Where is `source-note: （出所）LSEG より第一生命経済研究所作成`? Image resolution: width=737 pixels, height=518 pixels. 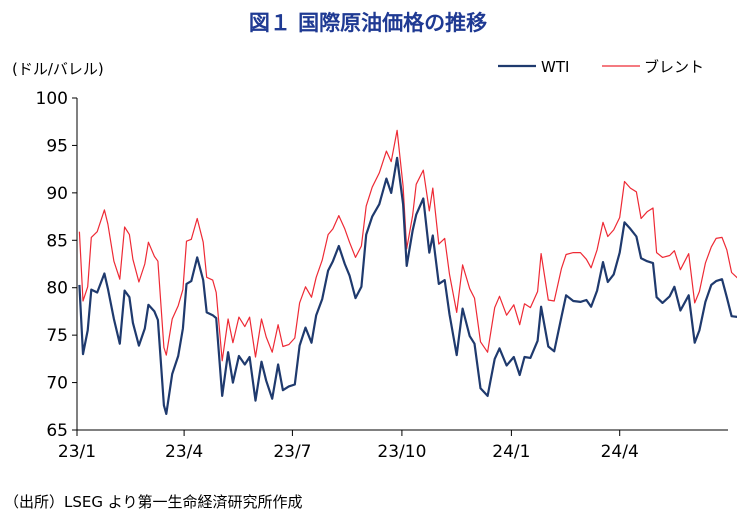
source-note: （出所）LSEG より第一生命経済研究所作成 is located at coordinates (153, 502).